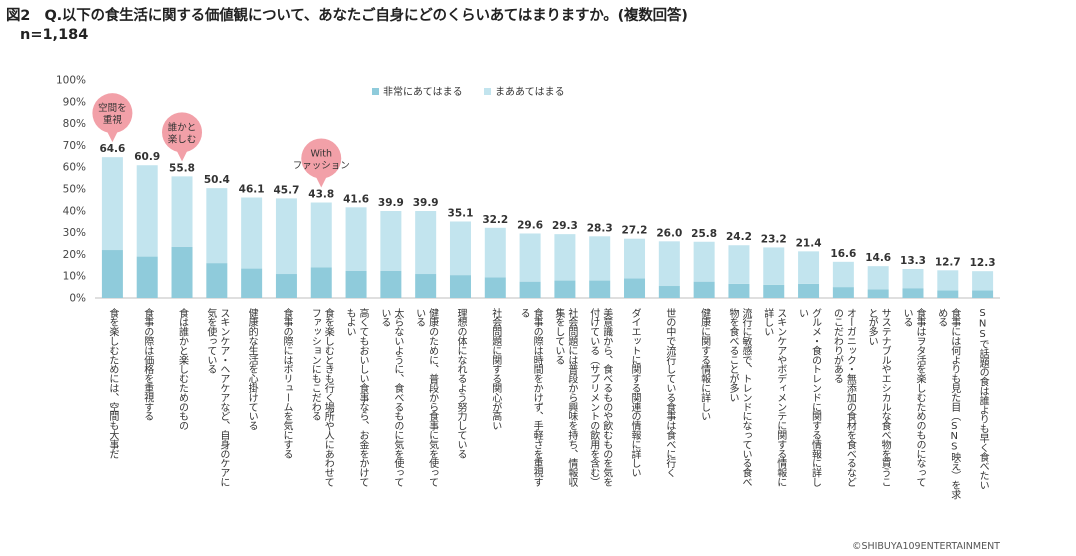  Describe the element at coordinates (607, 397) in the screenshot. I see `category-label: 美意識から、食べるものや飲むものを気を` at that location.